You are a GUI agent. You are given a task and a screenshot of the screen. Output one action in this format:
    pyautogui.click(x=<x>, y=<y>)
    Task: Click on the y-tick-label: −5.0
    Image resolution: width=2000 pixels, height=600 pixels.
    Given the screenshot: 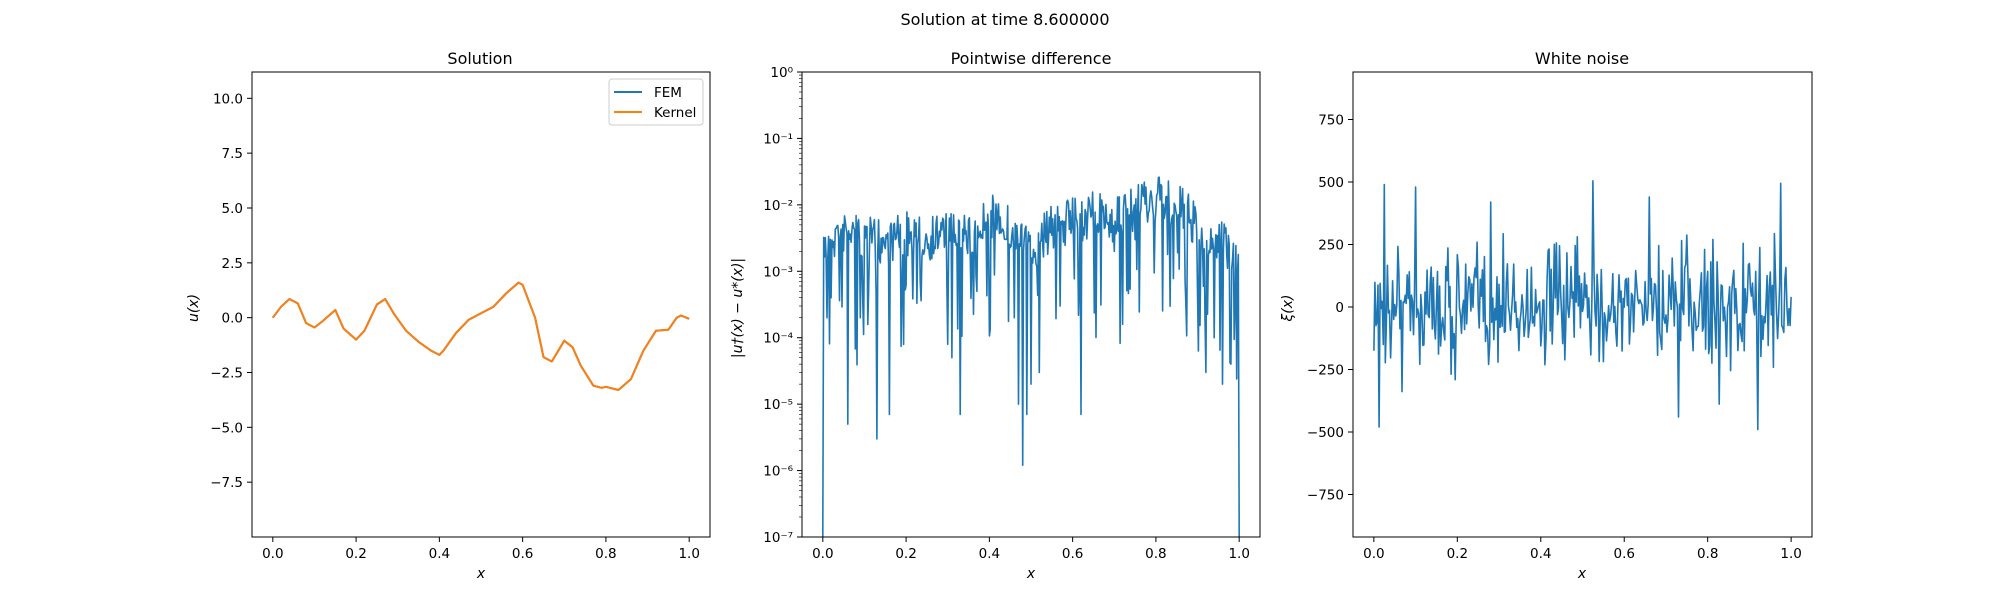 What is the action you would take?
    pyautogui.click(x=226, y=428)
    